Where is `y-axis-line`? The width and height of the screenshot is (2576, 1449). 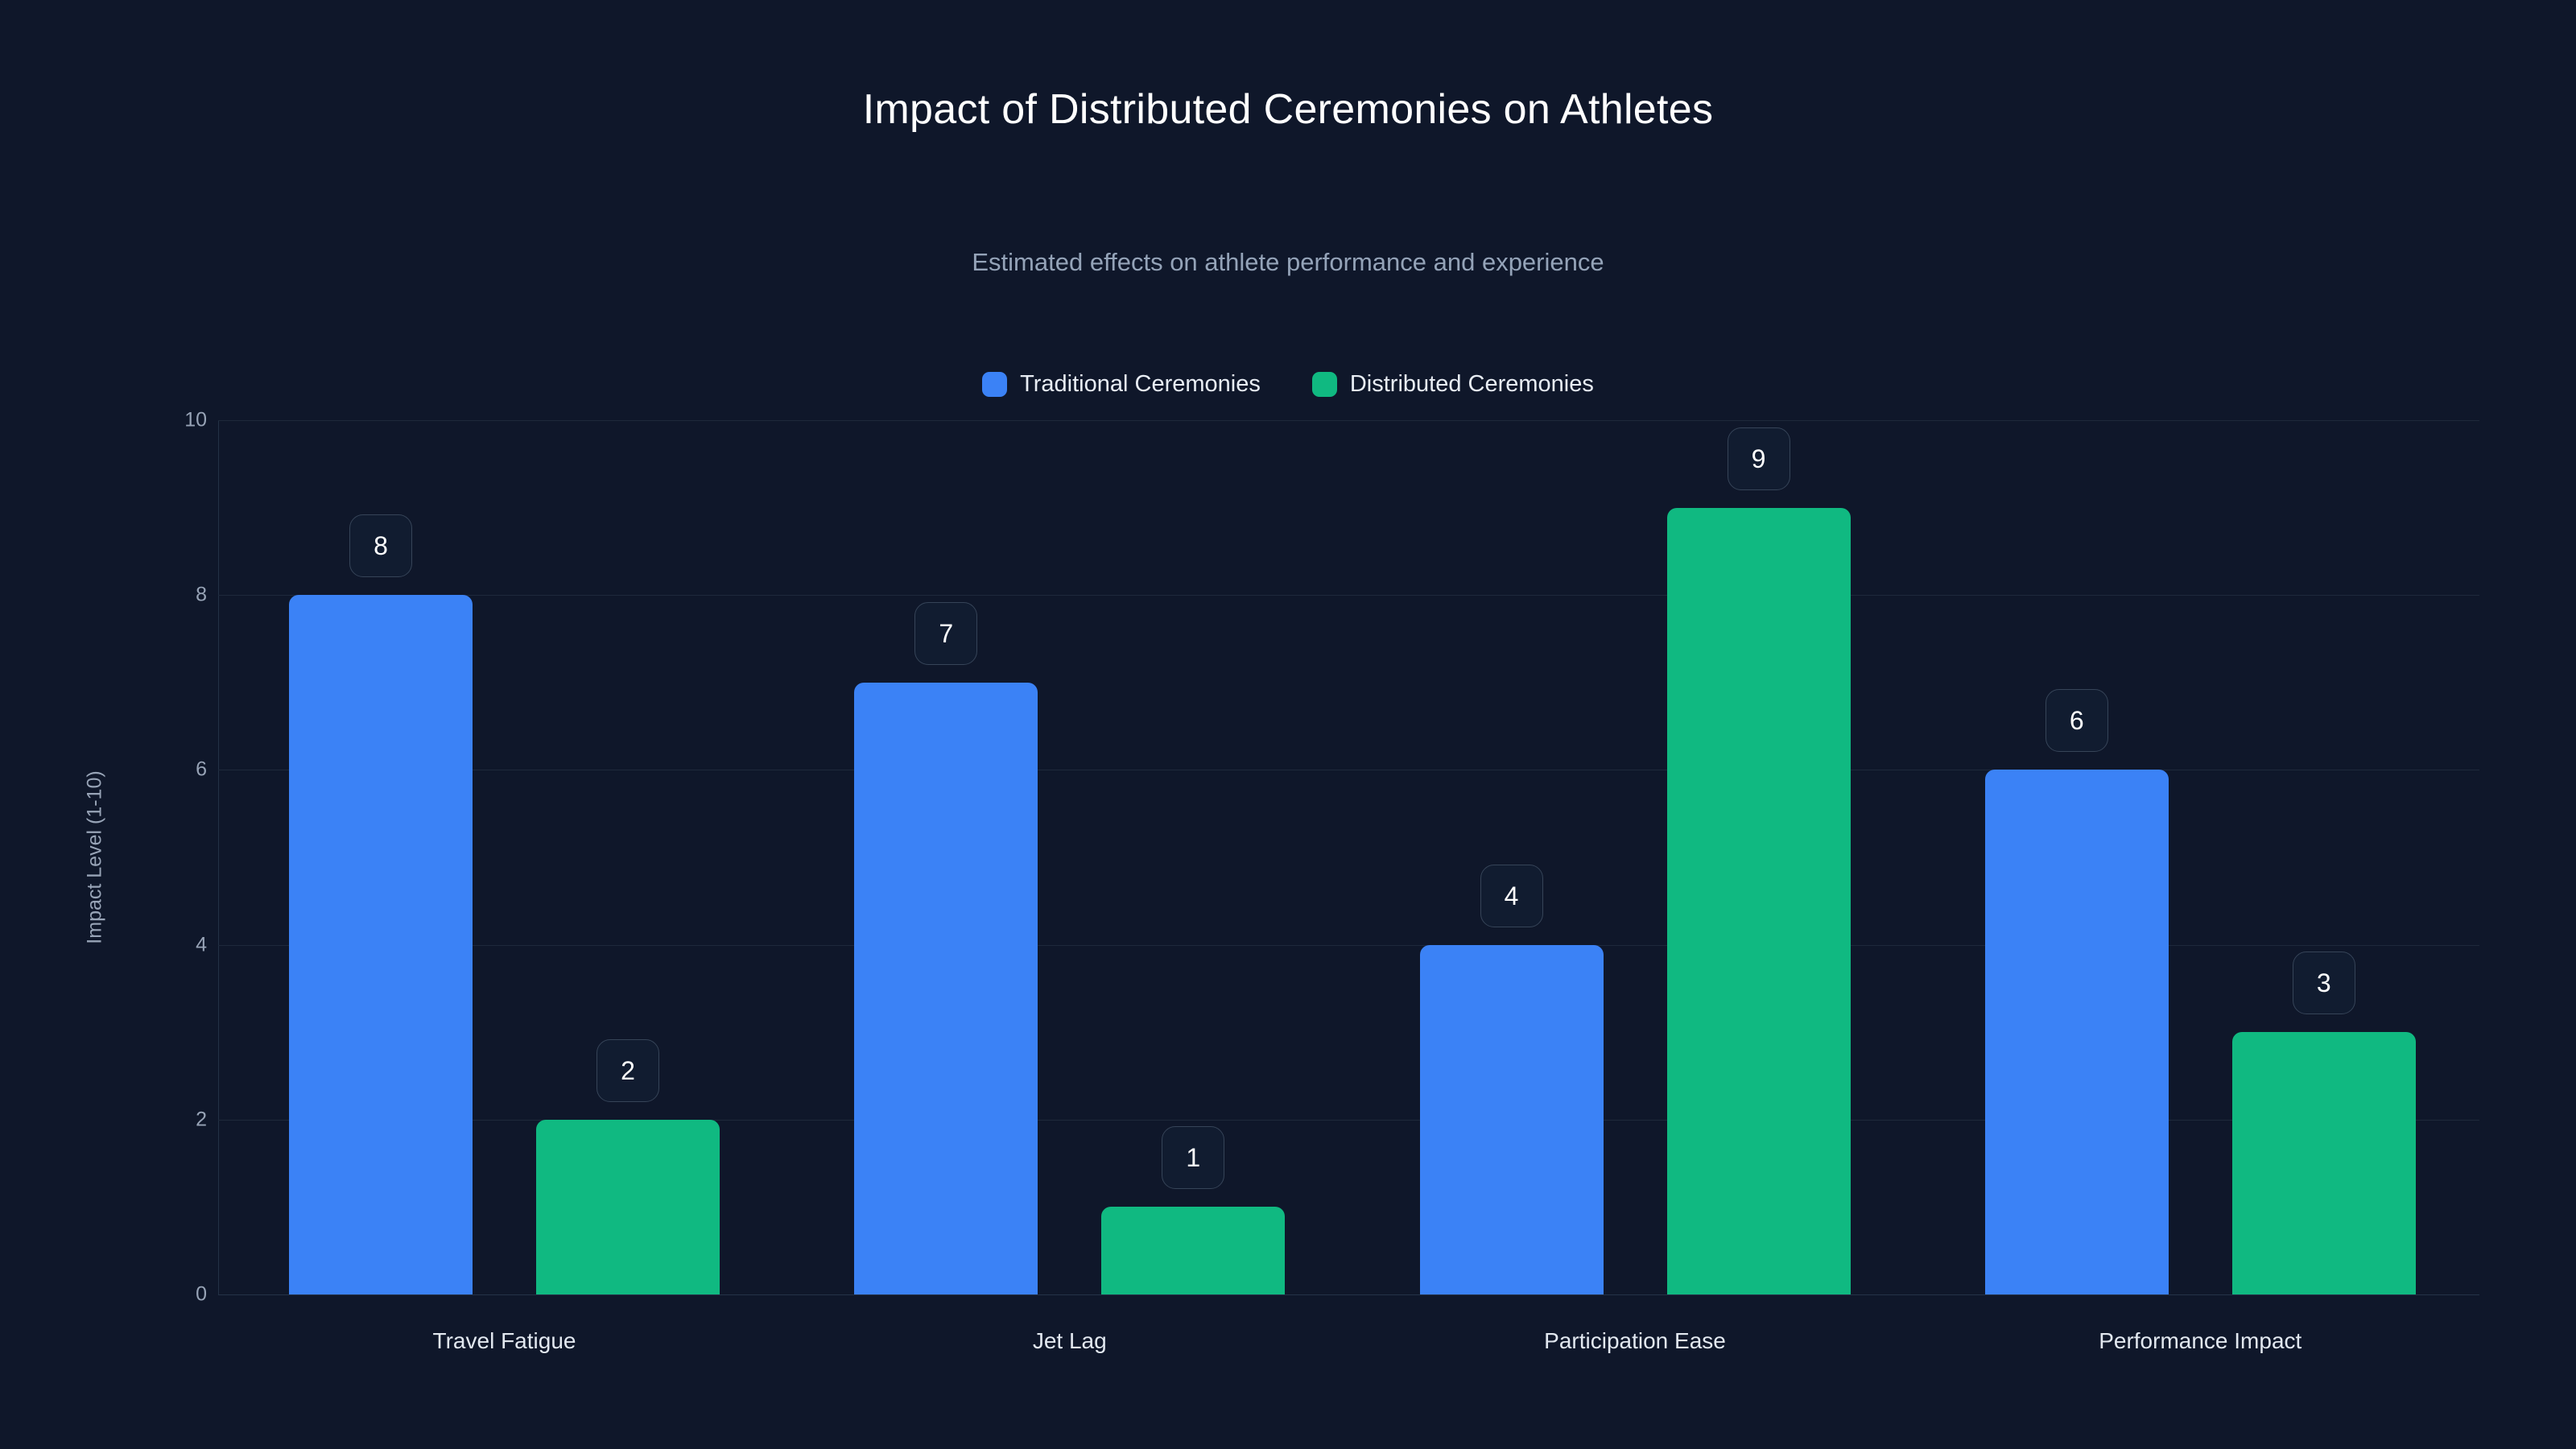
y-axis-line is located at coordinates (218, 857).